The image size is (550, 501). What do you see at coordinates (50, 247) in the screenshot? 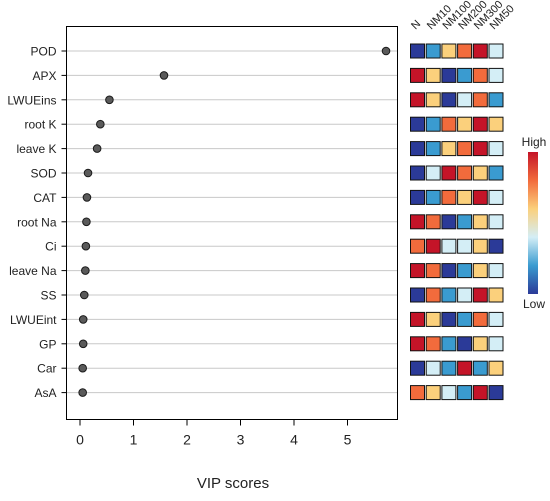
I see `category-label: Ci` at bounding box center [50, 247].